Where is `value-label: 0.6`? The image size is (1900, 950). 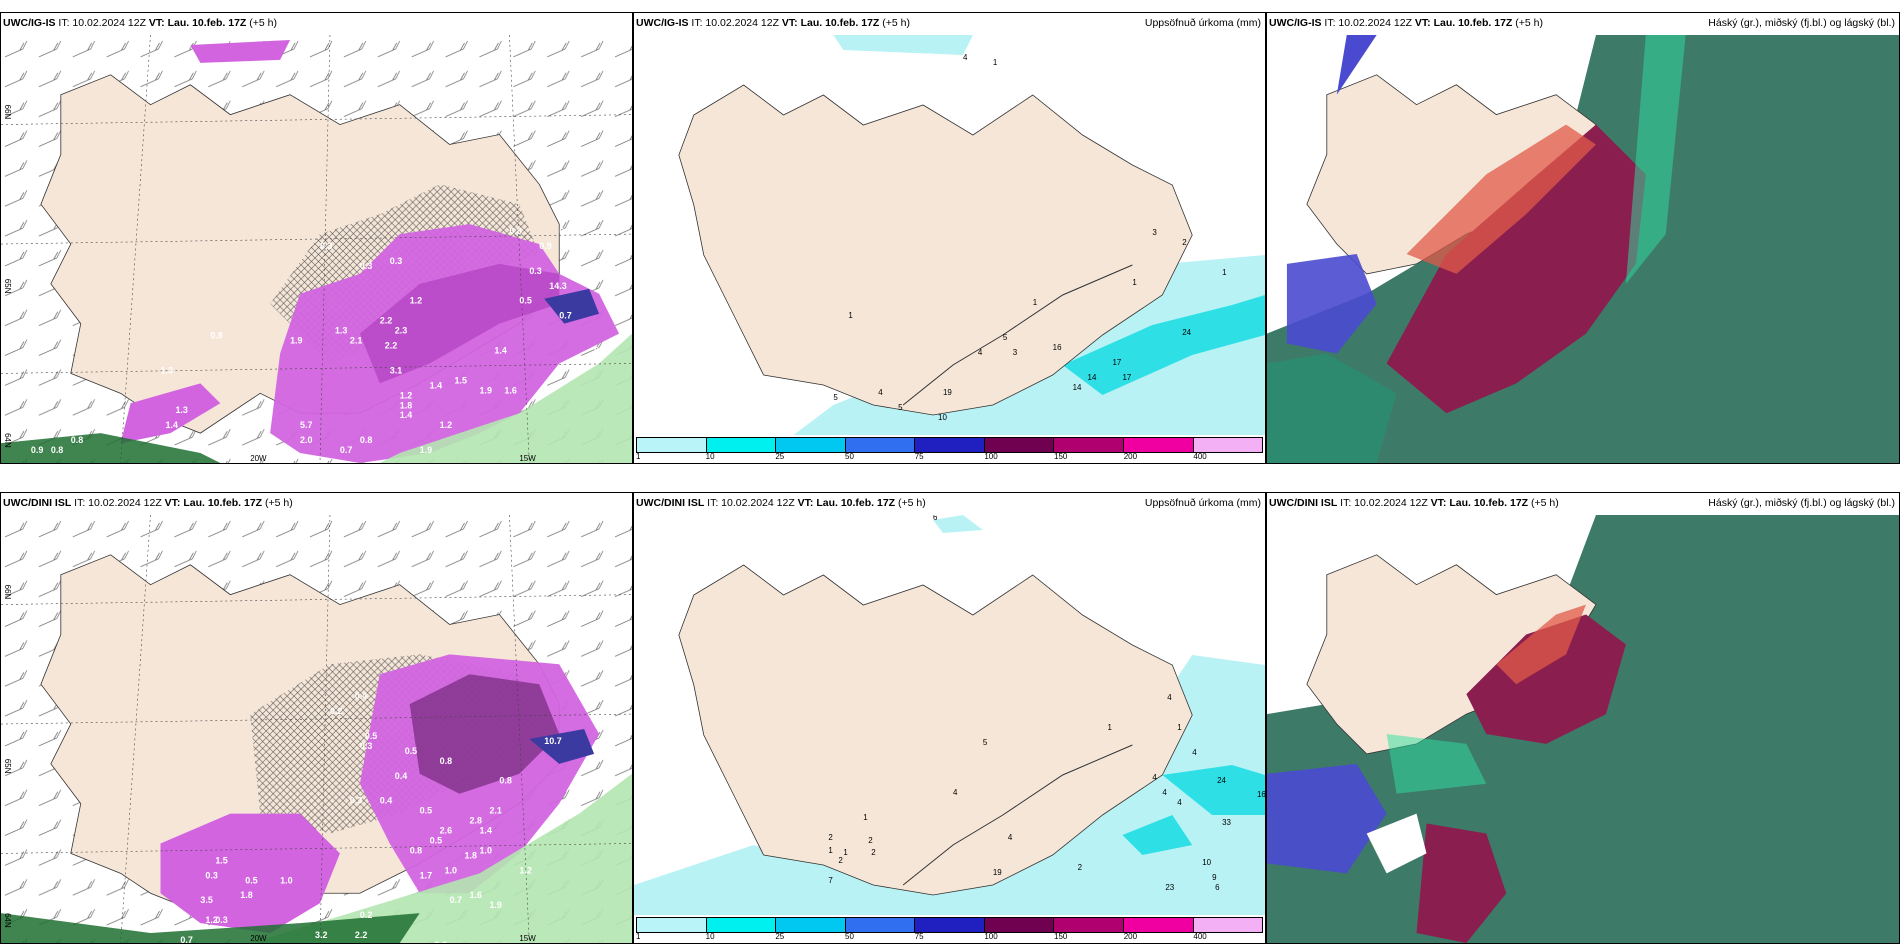 value-label: 0.6 is located at coordinates (565, 231).